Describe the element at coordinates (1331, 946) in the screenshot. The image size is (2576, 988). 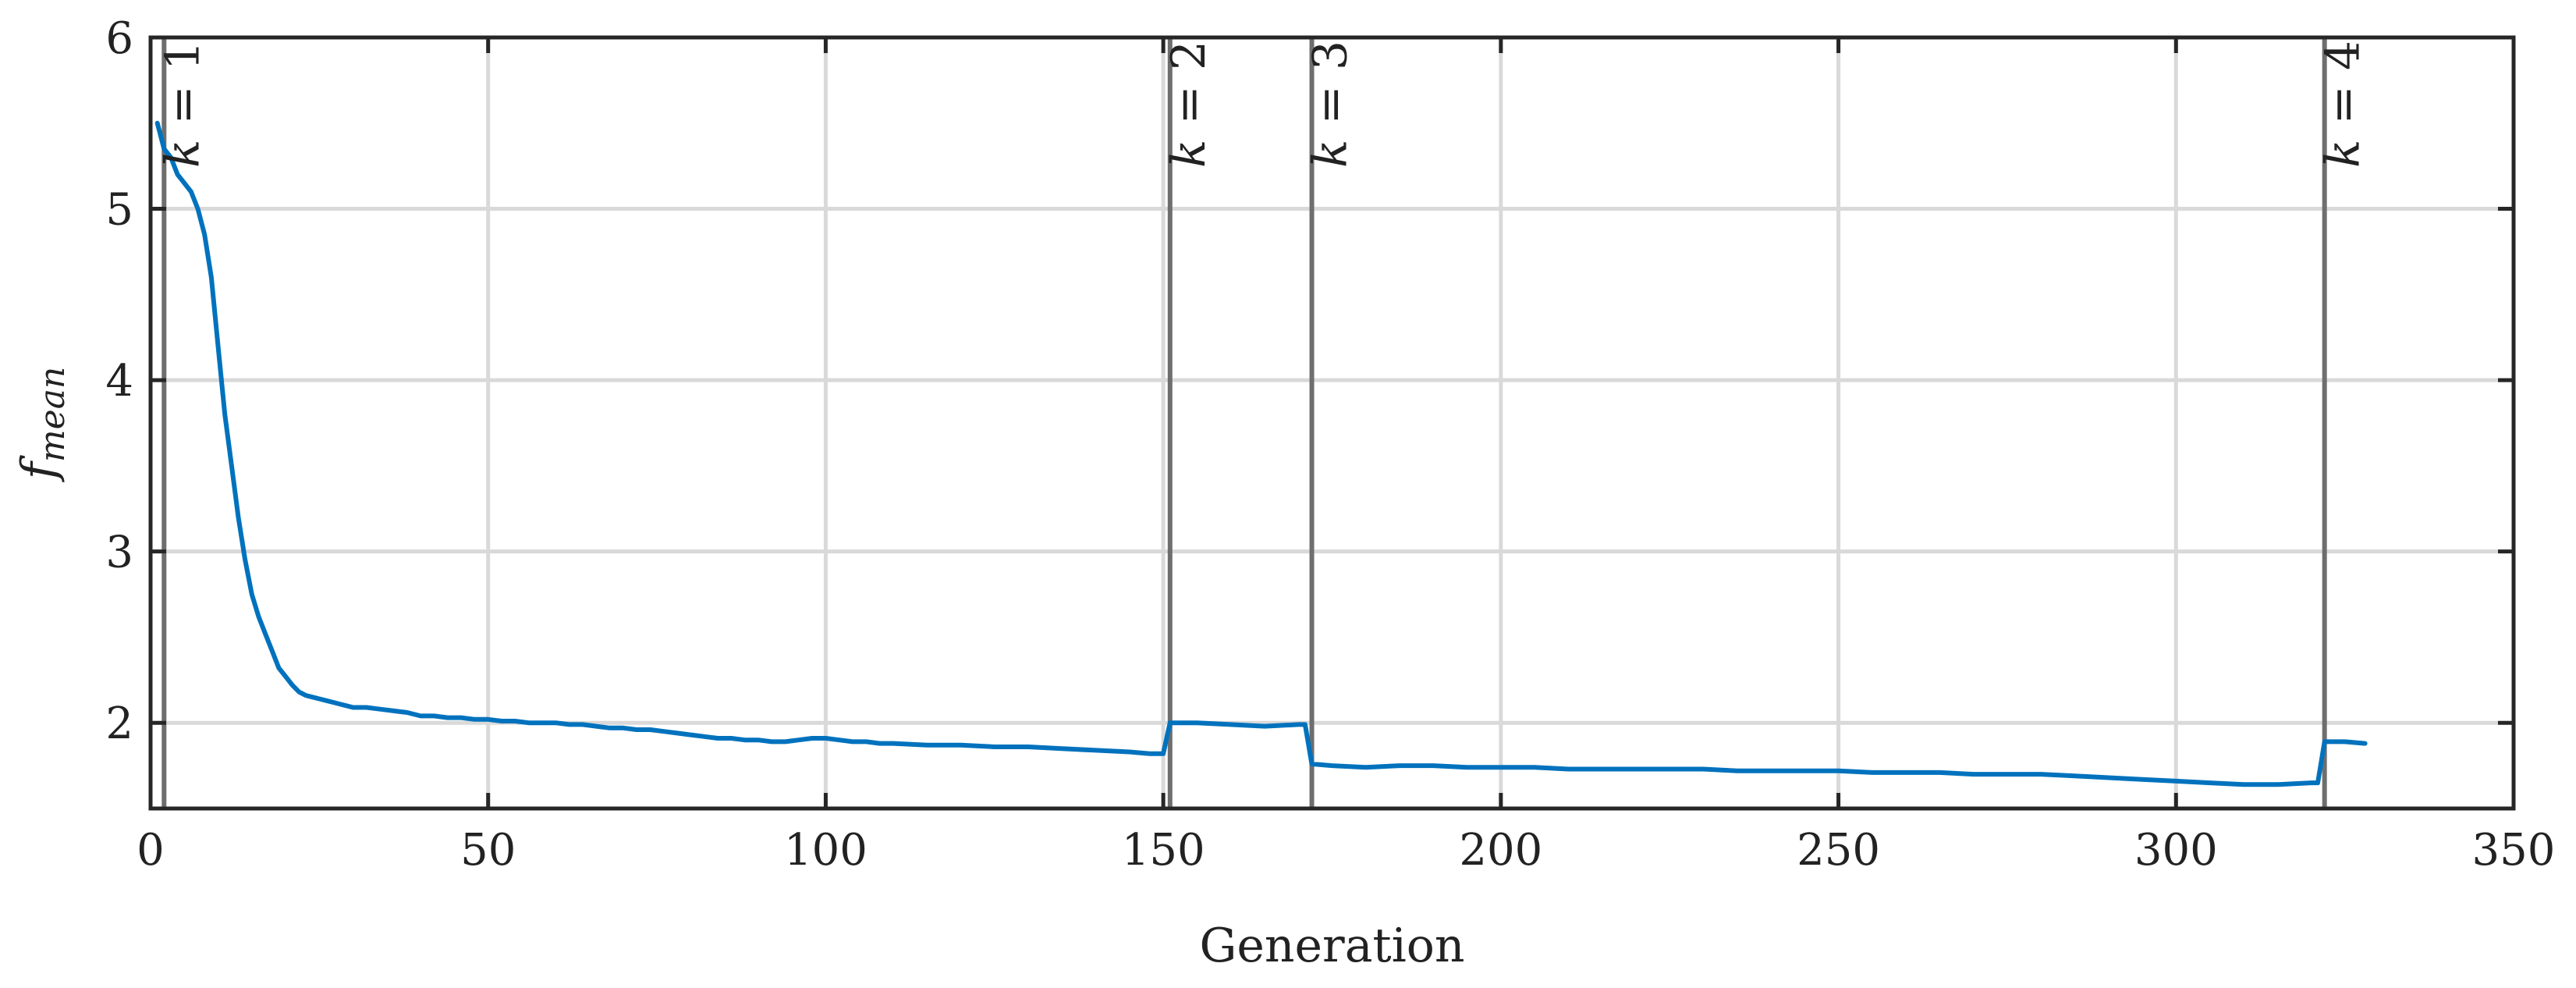
I see `x-axis-title: Generation` at that location.